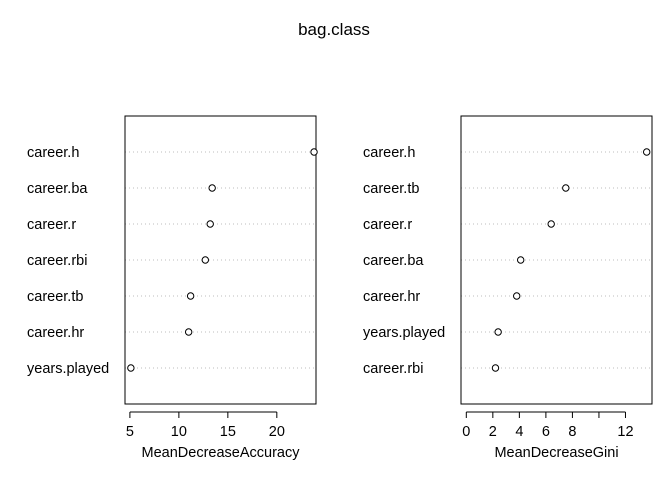 The image size is (672, 480). I want to click on x-tick-label: 20, so click(277, 432).